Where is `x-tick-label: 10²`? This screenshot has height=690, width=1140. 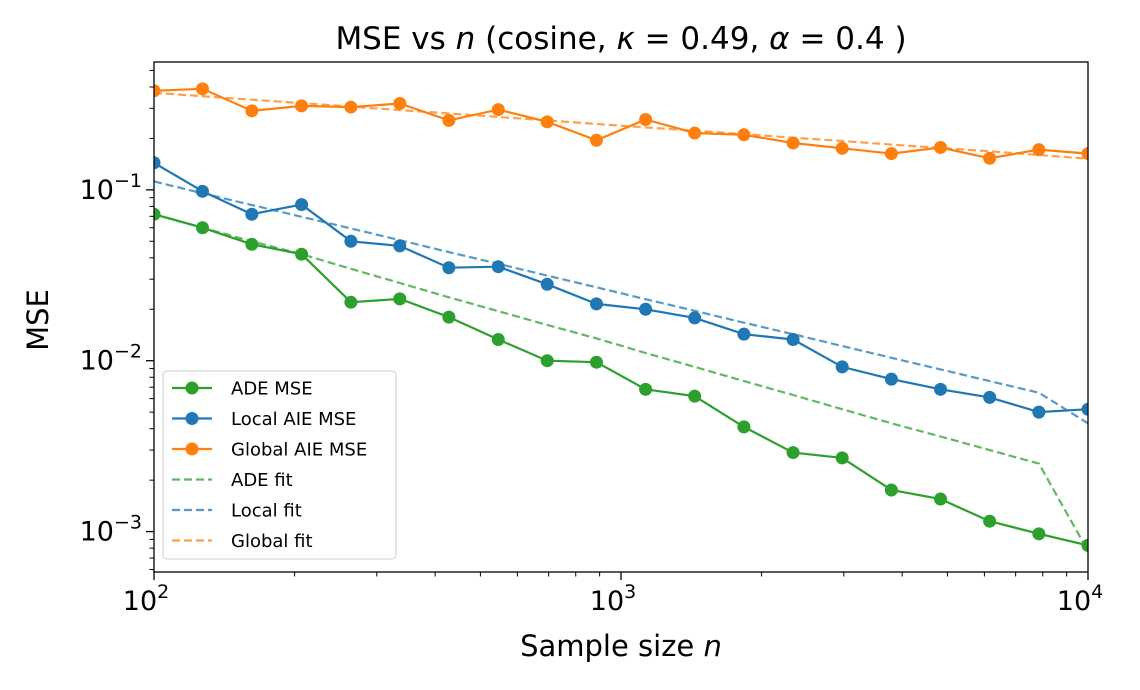 x-tick-label: 10² is located at coordinates (146, 599).